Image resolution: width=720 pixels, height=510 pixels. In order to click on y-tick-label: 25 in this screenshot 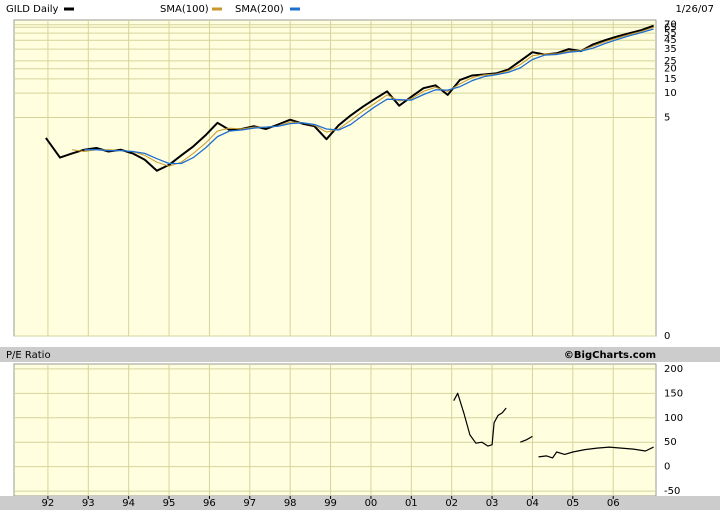, I will do `click(670, 61)`.